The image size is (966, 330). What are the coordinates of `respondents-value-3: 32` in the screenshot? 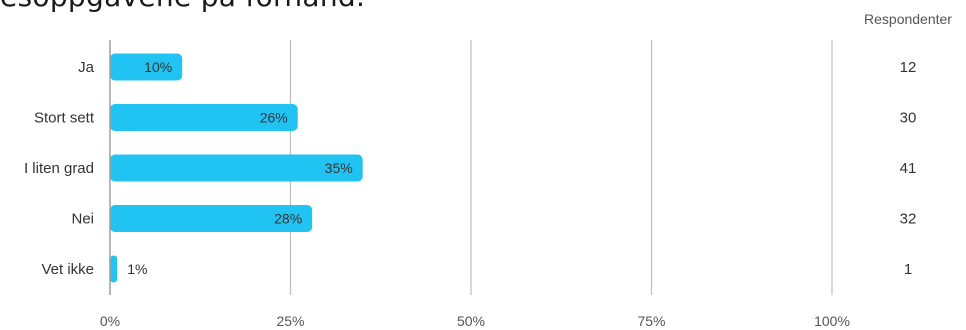 It's located at (908, 219).